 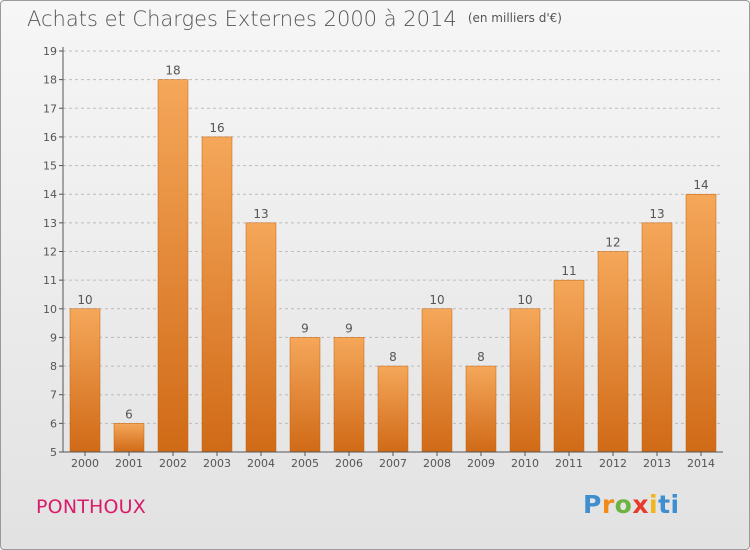 What do you see at coordinates (50, 194) in the screenshot?
I see `y-tick-label: 14` at bounding box center [50, 194].